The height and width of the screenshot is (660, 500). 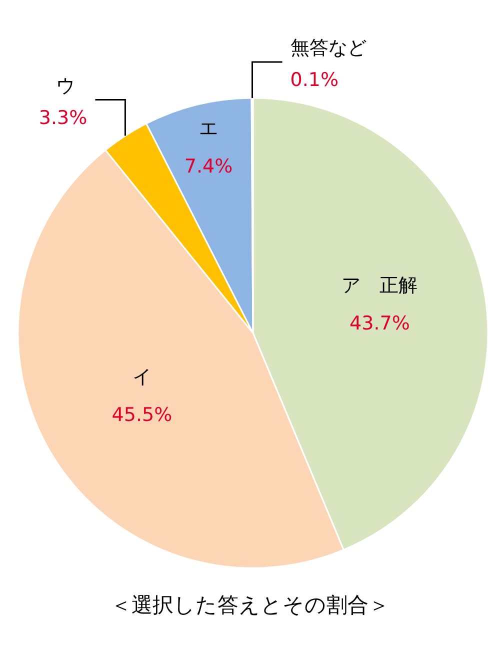 What do you see at coordinates (380, 285) in the screenshot?
I see `slice-label: ア 正解` at bounding box center [380, 285].